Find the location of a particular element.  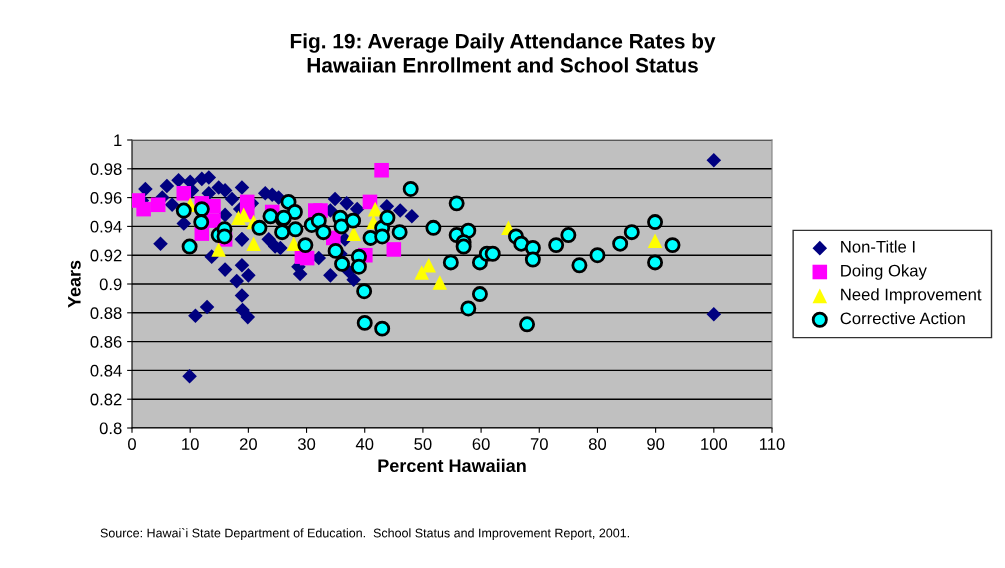

y-tick-label: 0.84 is located at coordinates (106, 370).